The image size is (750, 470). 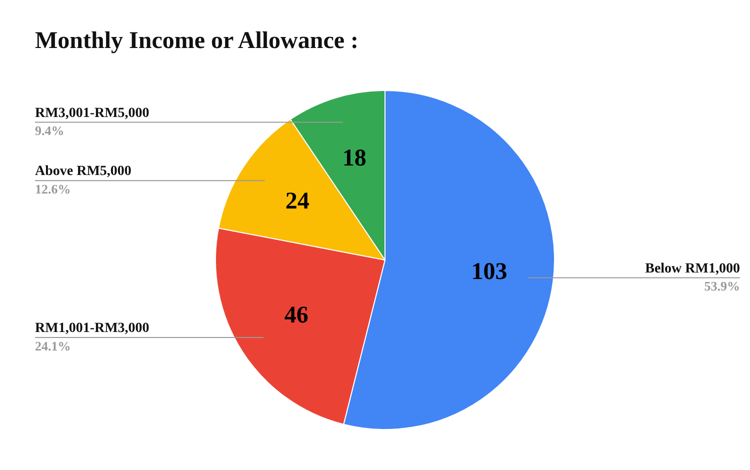 What do you see at coordinates (197, 41) in the screenshot?
I see `chart-title: Monthly Income or Allowance :` at bounding box center [197, 41].